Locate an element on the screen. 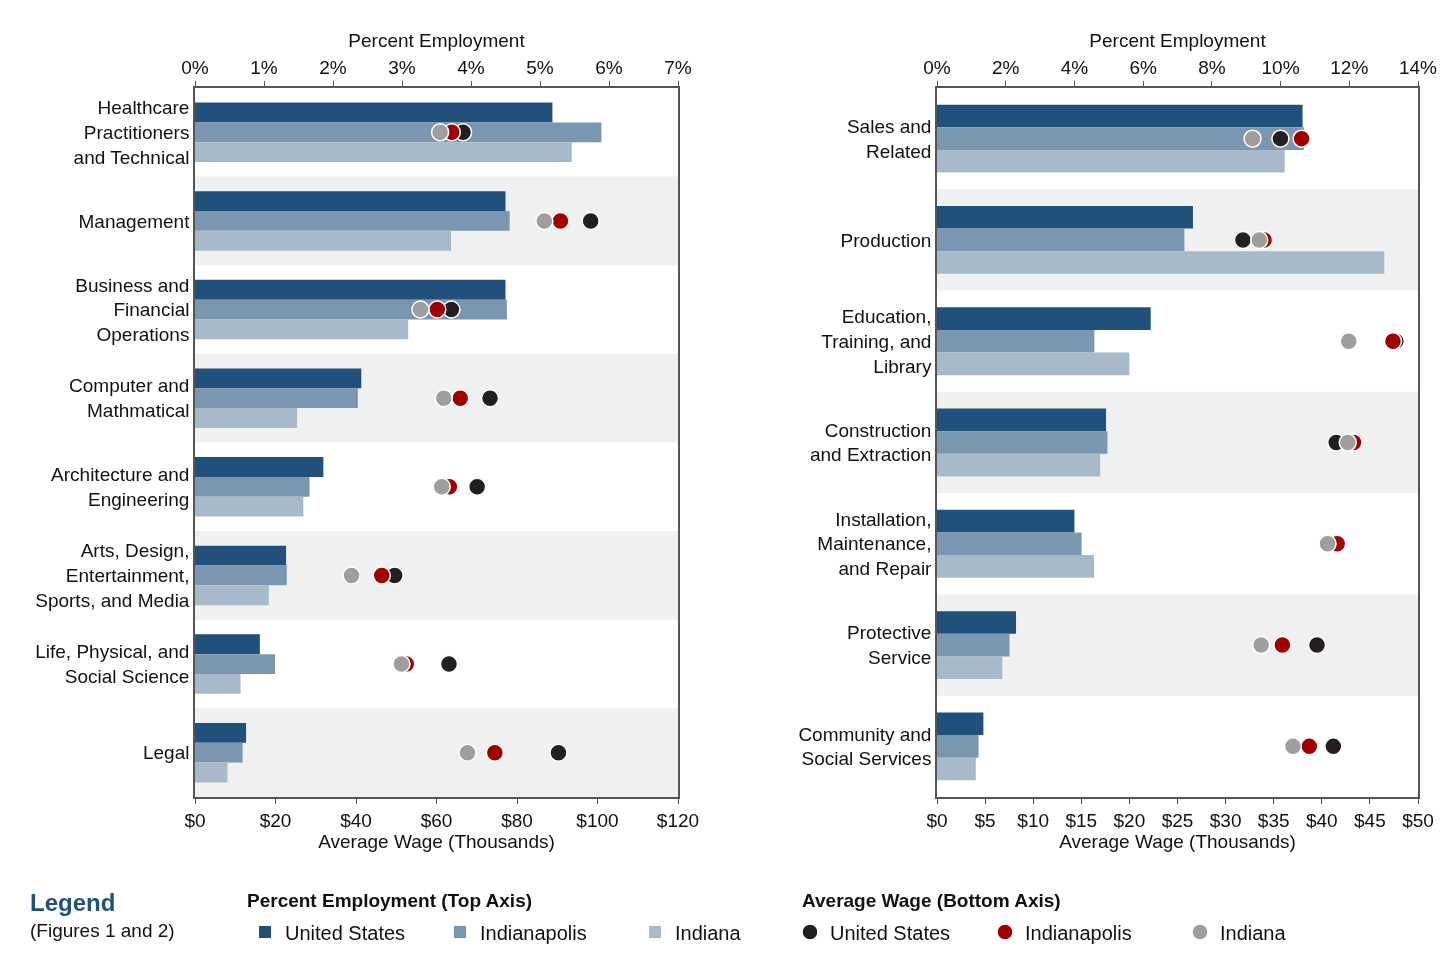 Image resolution: width=1441 pixels, height=955 pixels. x-tick-label: $50 is located at coordinates (1418, 820).